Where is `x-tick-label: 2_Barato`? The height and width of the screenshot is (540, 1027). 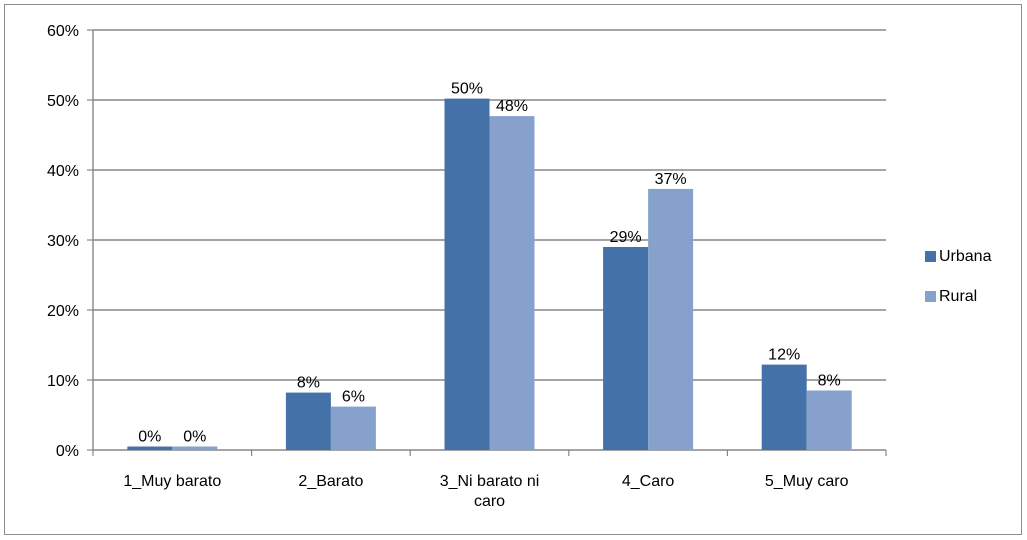 x-tick-label: 2_Barato is located at coordinates (330, 481).